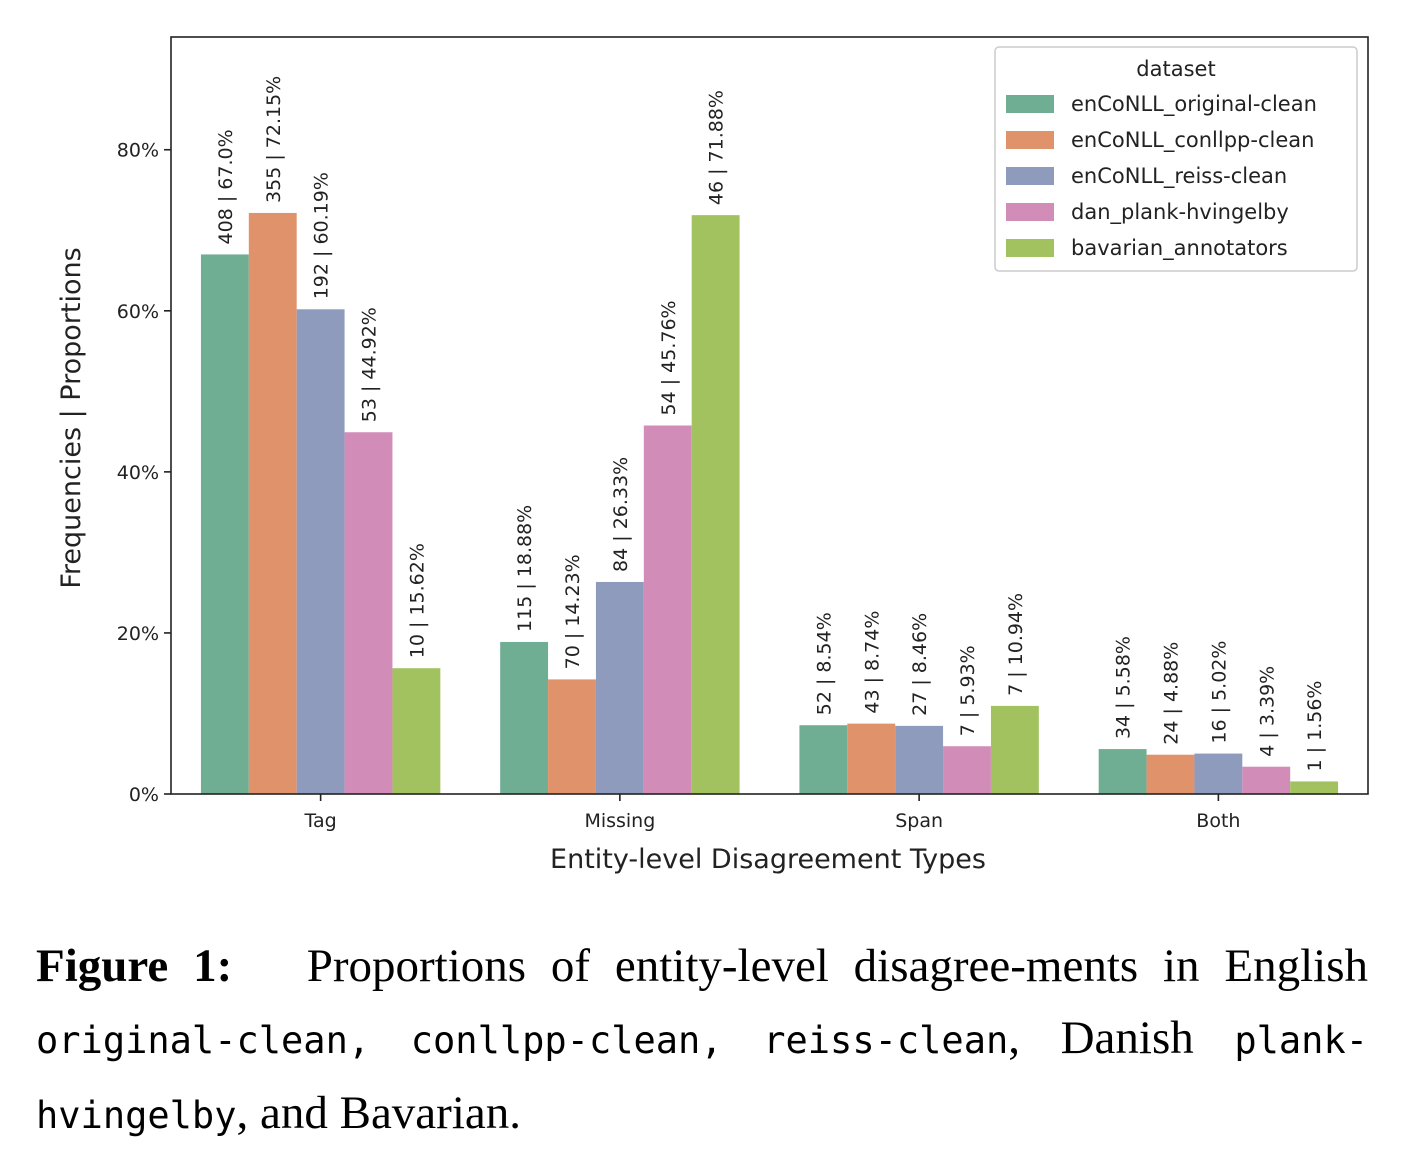 Image resolution: width=1404 pixels, height=1168 pixels. I want to click on bar-label: 70 | 14.23%, so click(573, 611).